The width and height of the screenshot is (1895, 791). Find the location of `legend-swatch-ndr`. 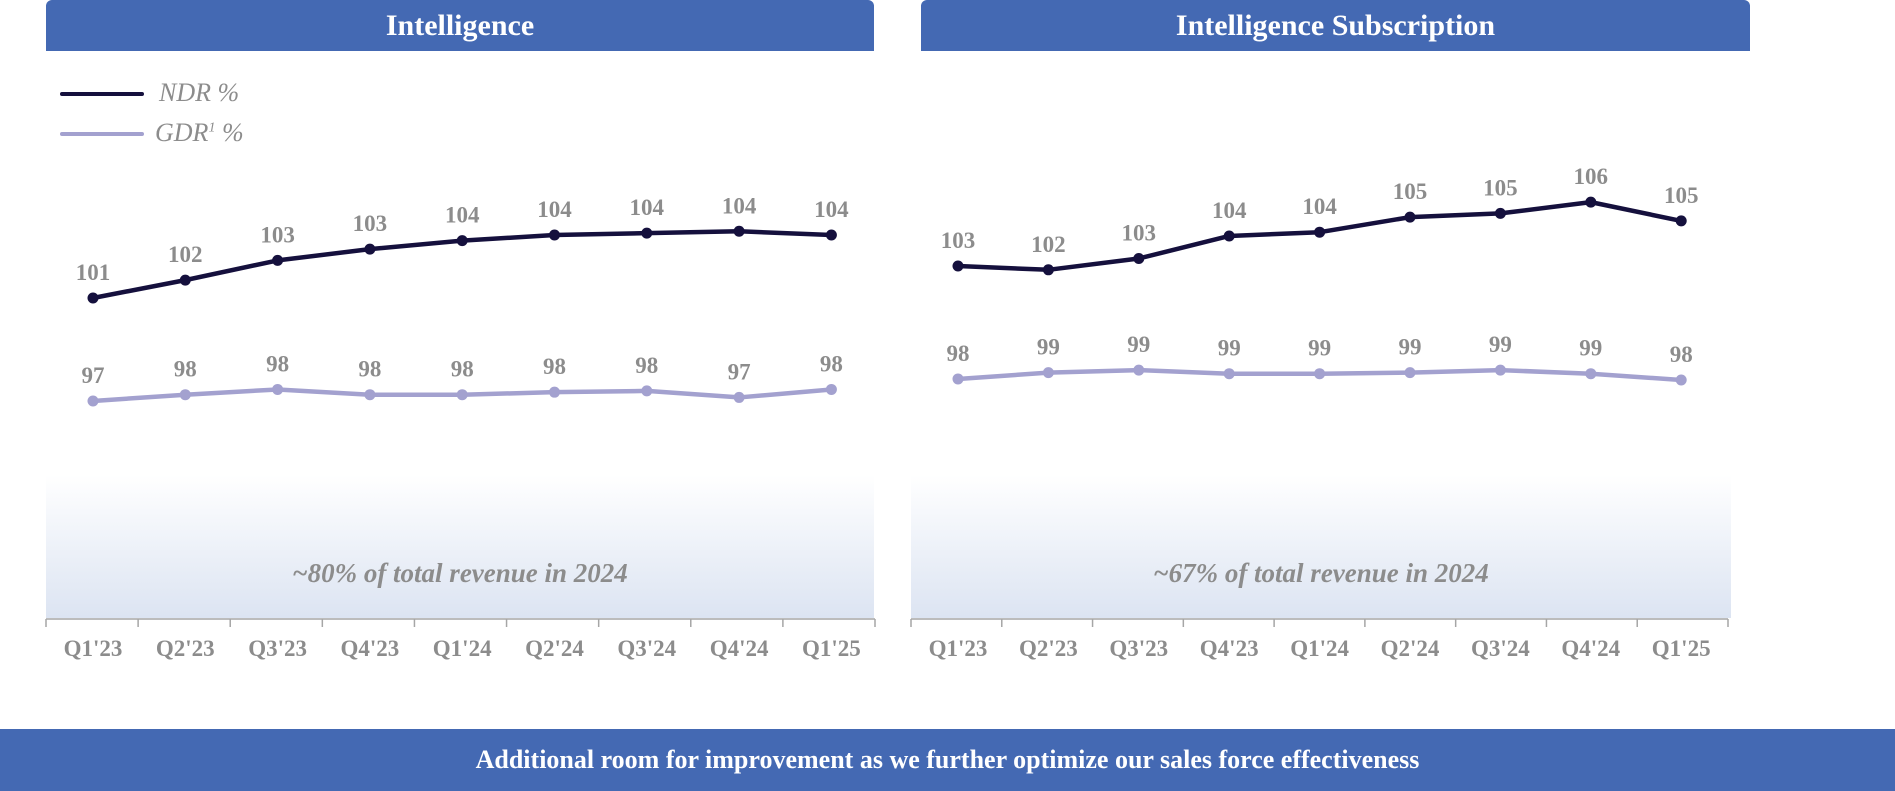

legend-swatch-ndr is located at coordinates (102, 94).